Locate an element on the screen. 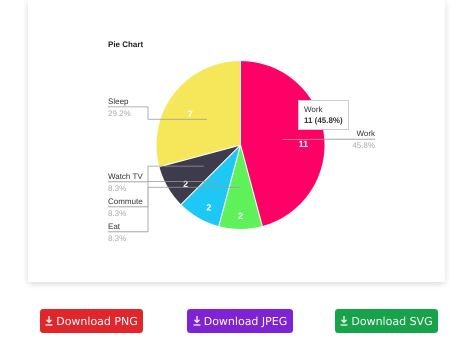 The image size is (474, 355). text: Download SVG is located at coordinates (392, 321).